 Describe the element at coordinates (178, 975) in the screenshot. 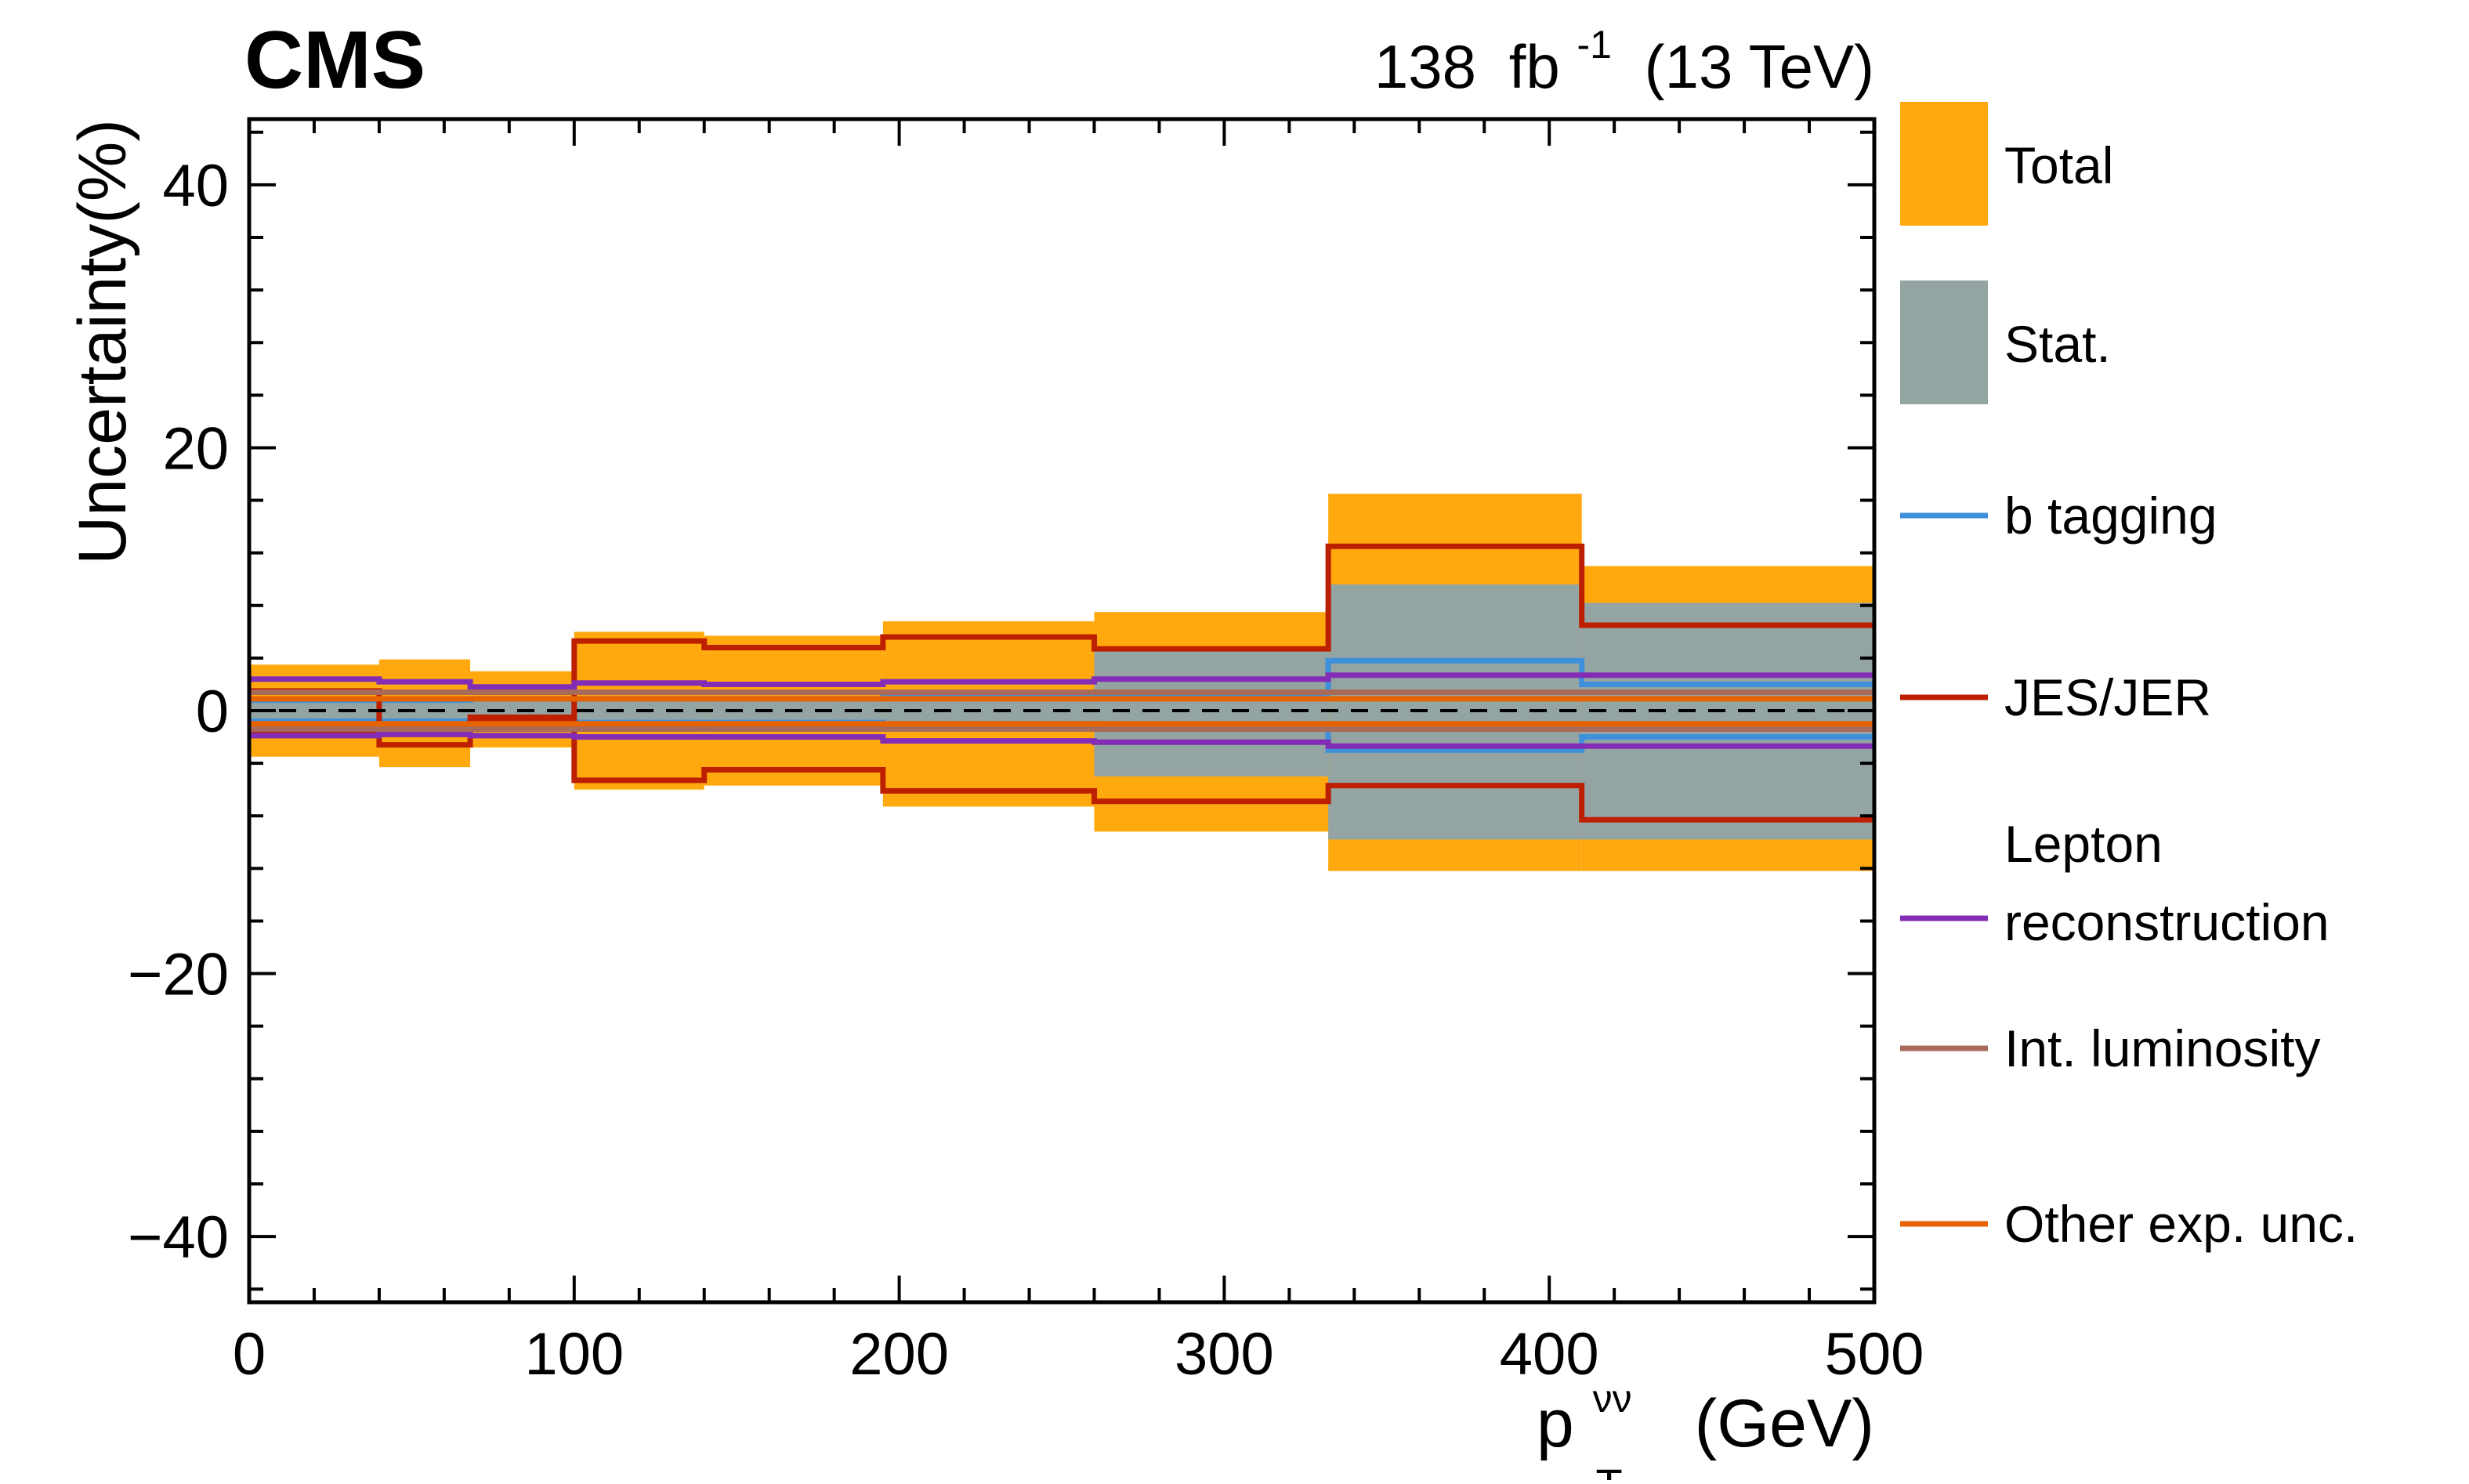

I see `y-tick-label-minus-20: −20` at that location.